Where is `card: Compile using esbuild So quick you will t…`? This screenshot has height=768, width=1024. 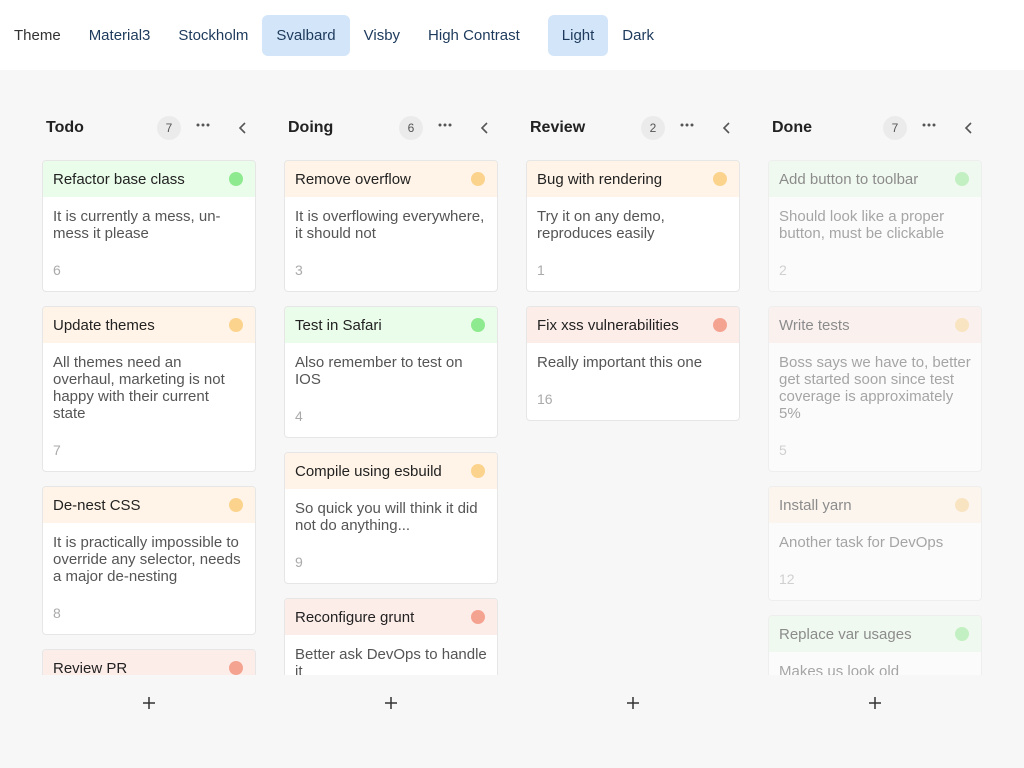 card: Compile using esbuild So quick you will t… is located at coordinates (391, 518).